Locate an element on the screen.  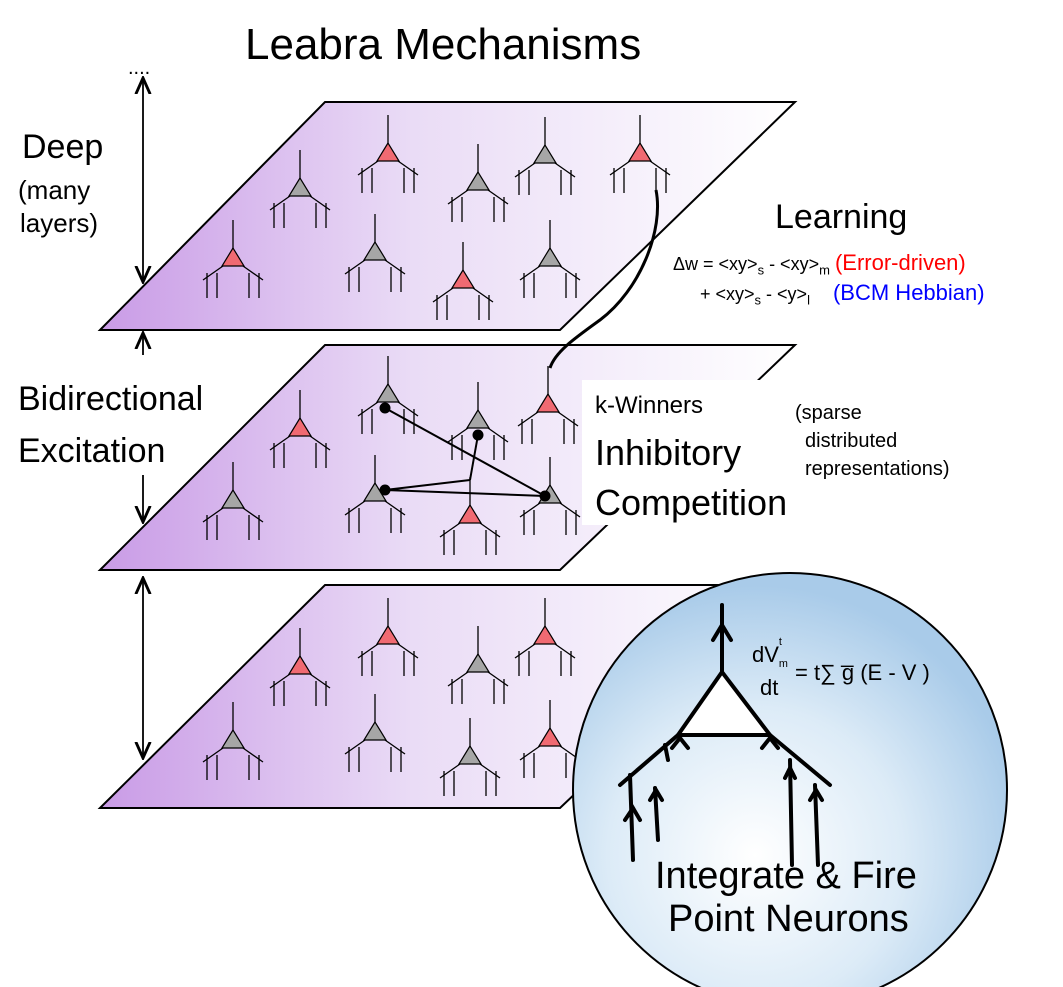
neuron-eq-lhs-bottom: dt is located at coordinates (769, 687).